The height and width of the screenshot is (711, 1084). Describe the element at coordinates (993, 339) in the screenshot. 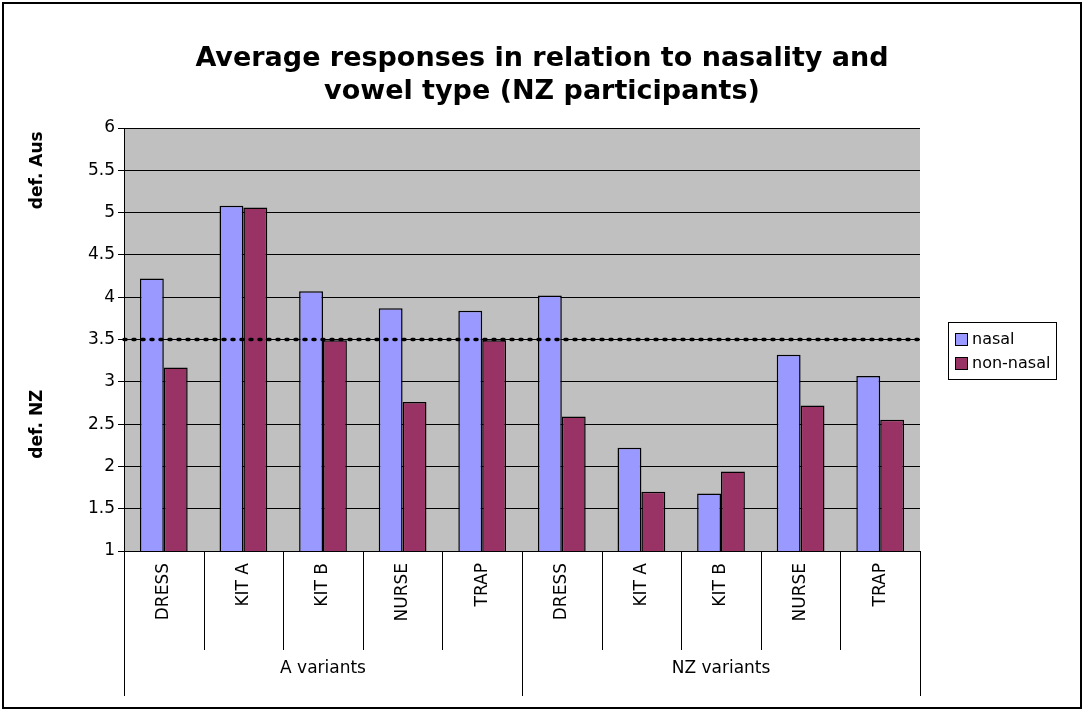

I see `legend-label: nasal` at that location.